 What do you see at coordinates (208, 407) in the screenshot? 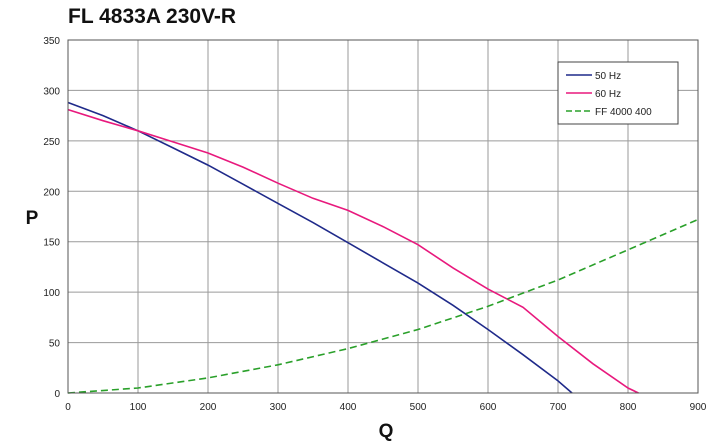
I see `x-tick-label: 200` at bounding box center [208, 407].